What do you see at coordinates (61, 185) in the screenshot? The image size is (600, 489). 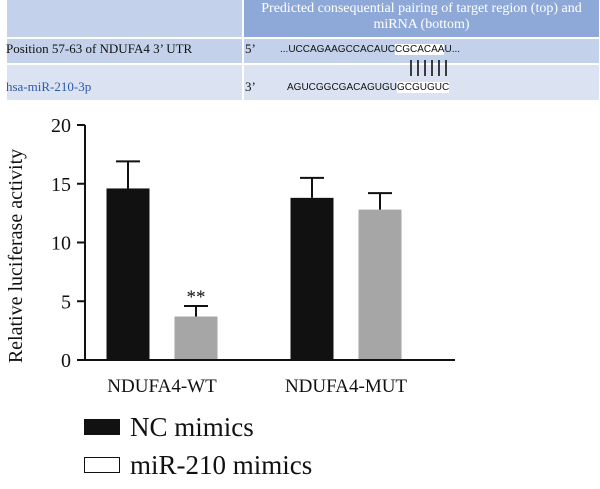 I see `y-tick-label: 15` at bounding box center [61, 185].